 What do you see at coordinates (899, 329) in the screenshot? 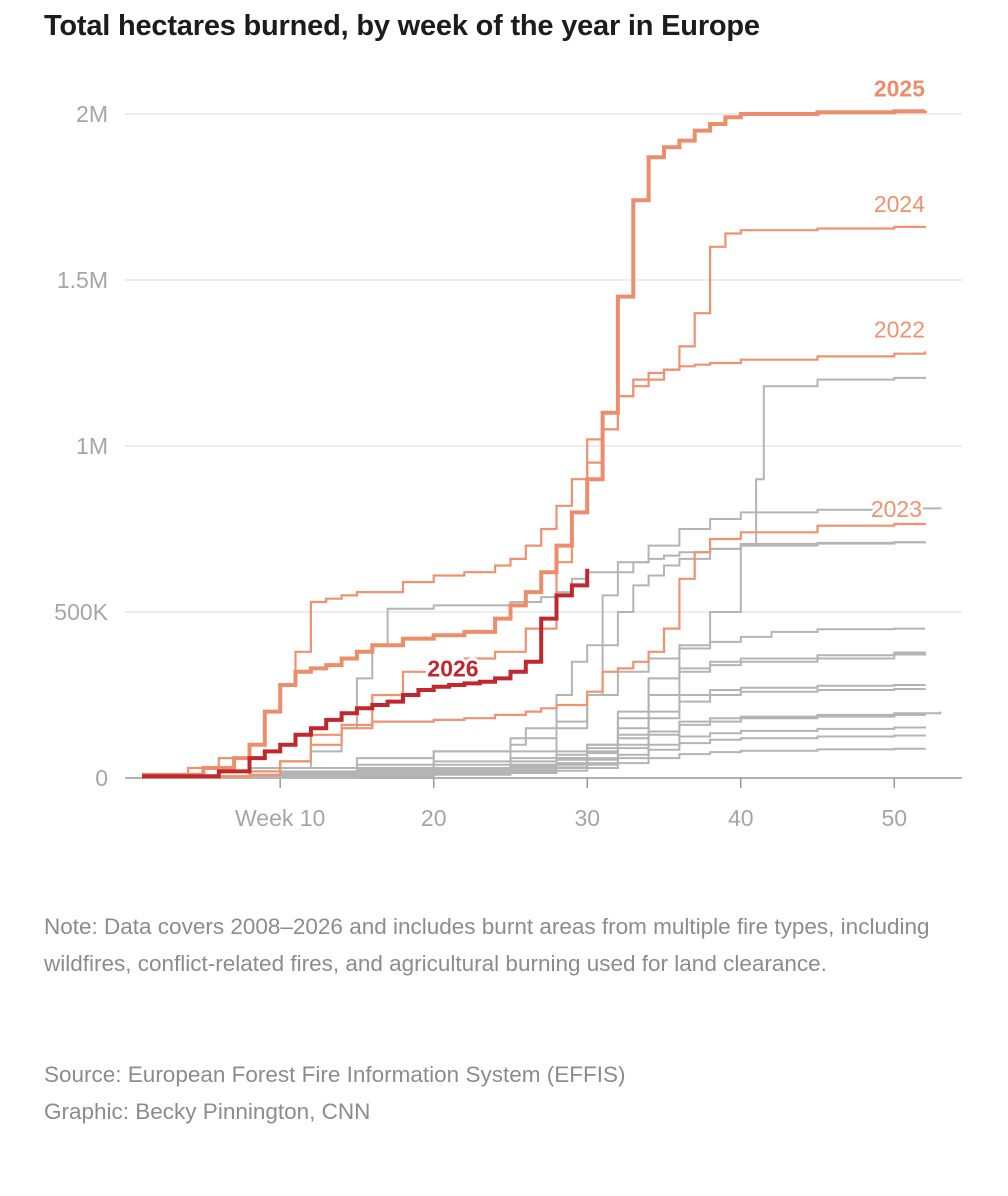
I see `series-label-2022: 2022` at bounding box center [899, 329].